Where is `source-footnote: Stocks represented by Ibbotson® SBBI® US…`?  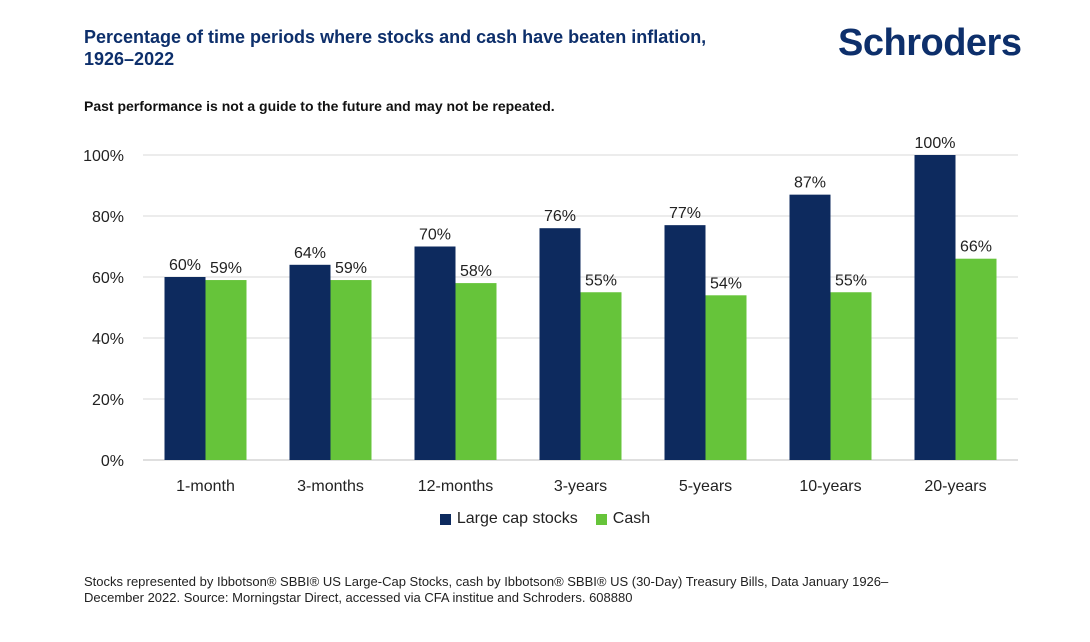 source-footnote: Stocks represented by Ibbotson® SBBI® US… is located at coordinates (544, 590).